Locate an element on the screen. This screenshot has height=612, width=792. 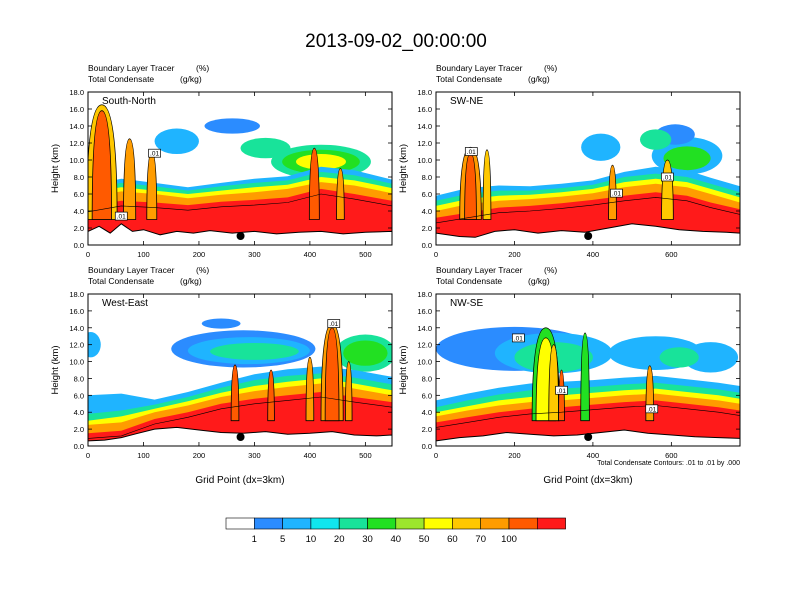
x-tick-label: 500 is located at coordinates (365, 455).